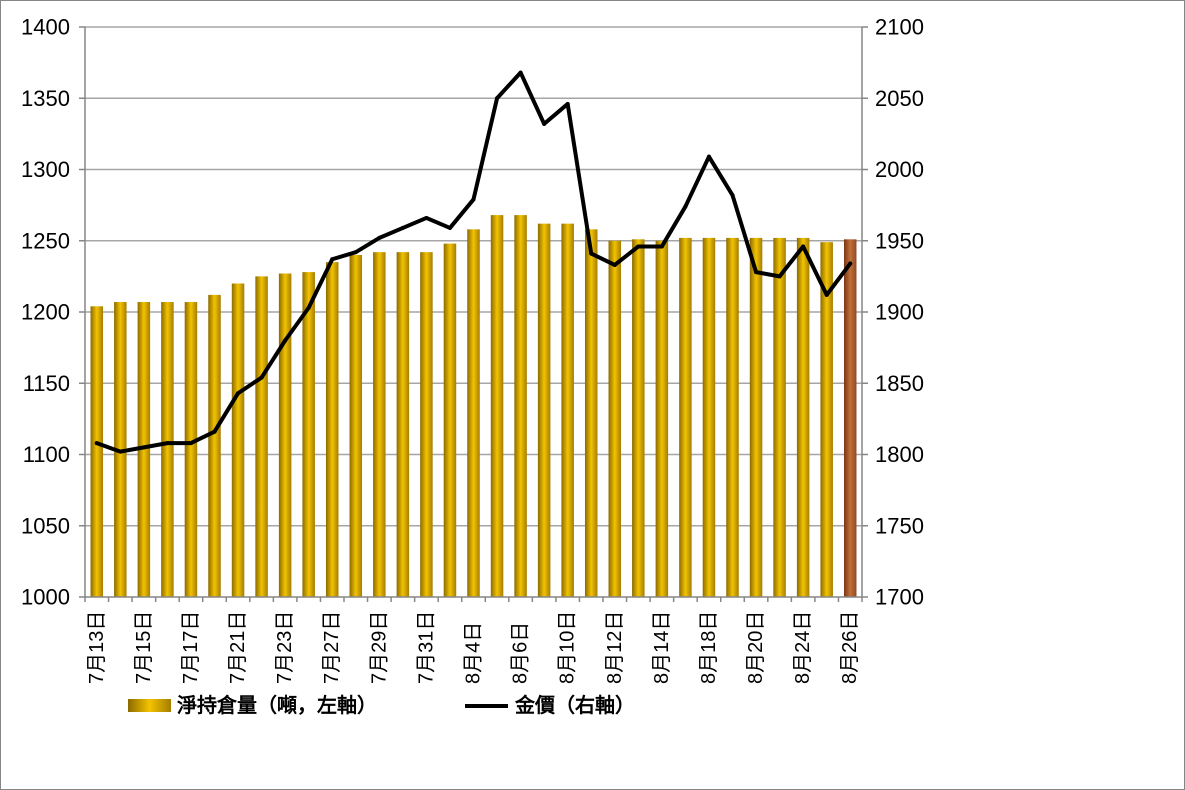  Describe the element at coordinates (899, 454) in the screenshot. I see `right-axis-tick-label-3: 1800` at that location.